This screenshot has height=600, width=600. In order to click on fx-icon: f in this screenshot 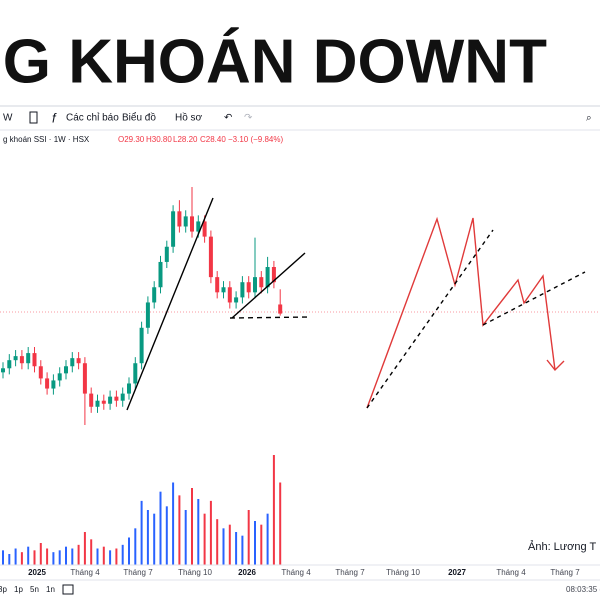, I will do `click(54, 117)`.